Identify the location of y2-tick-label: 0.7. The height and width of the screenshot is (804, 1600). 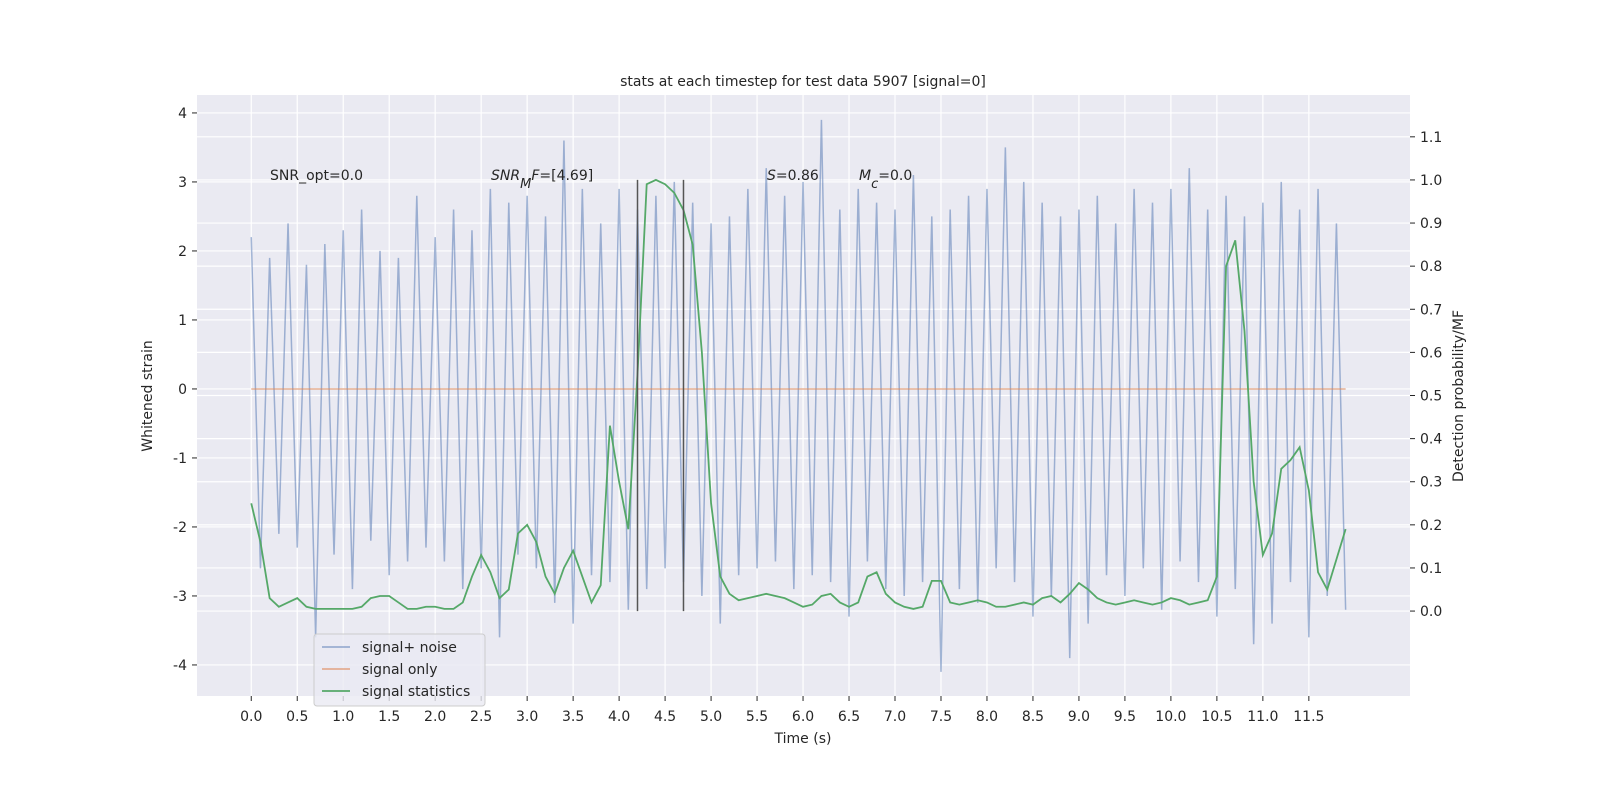
(1431, 310).